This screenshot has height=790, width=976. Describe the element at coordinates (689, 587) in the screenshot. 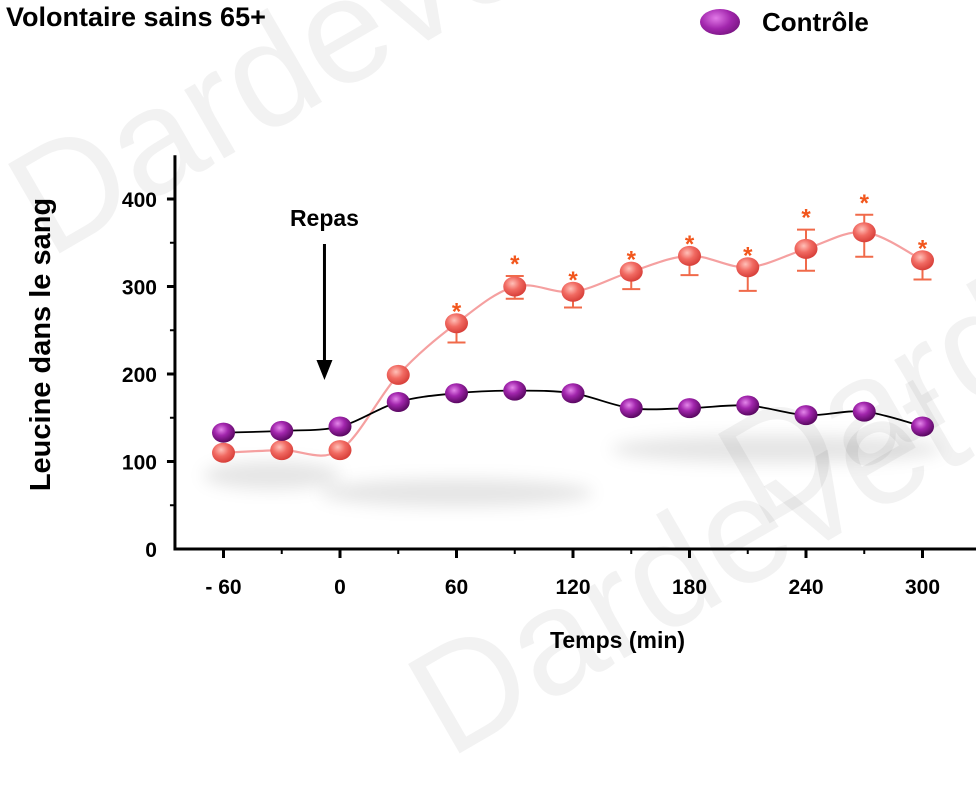

I see `x-tick-label: 180` at that location.